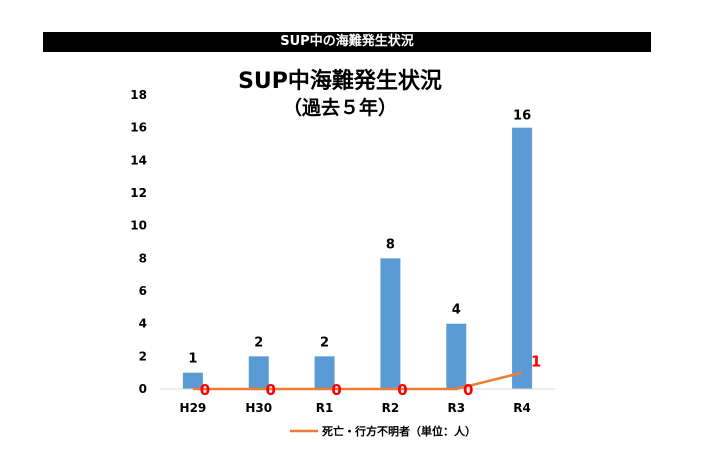 The image size is (712, 454). I want to click on legend: 死亡・行方不明者（単位：人）, so click(383, 431).